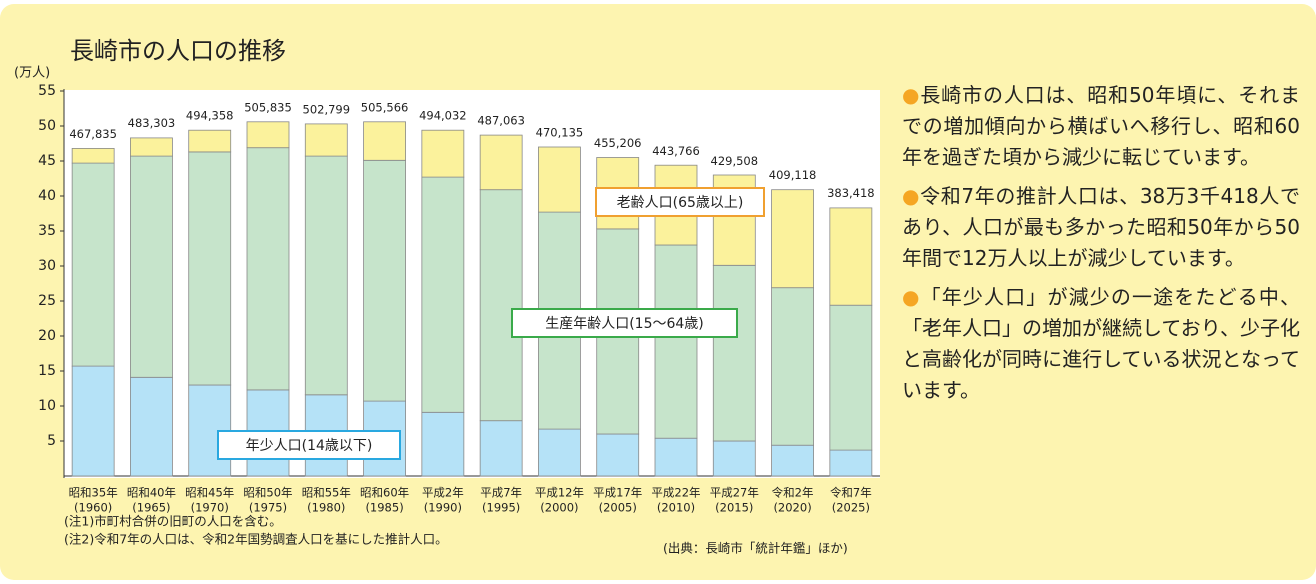 The image size is (1316, 584). I want to click on total-label: 409,118, so click(793, 175).